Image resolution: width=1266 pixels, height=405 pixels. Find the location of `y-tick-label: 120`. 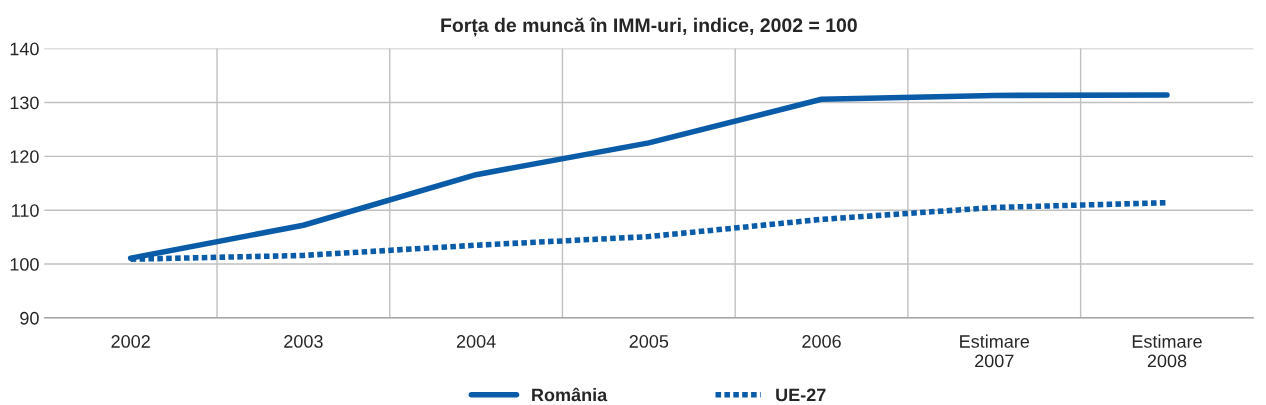

y-tick-label: 120 is located at coordinates (24, 157).